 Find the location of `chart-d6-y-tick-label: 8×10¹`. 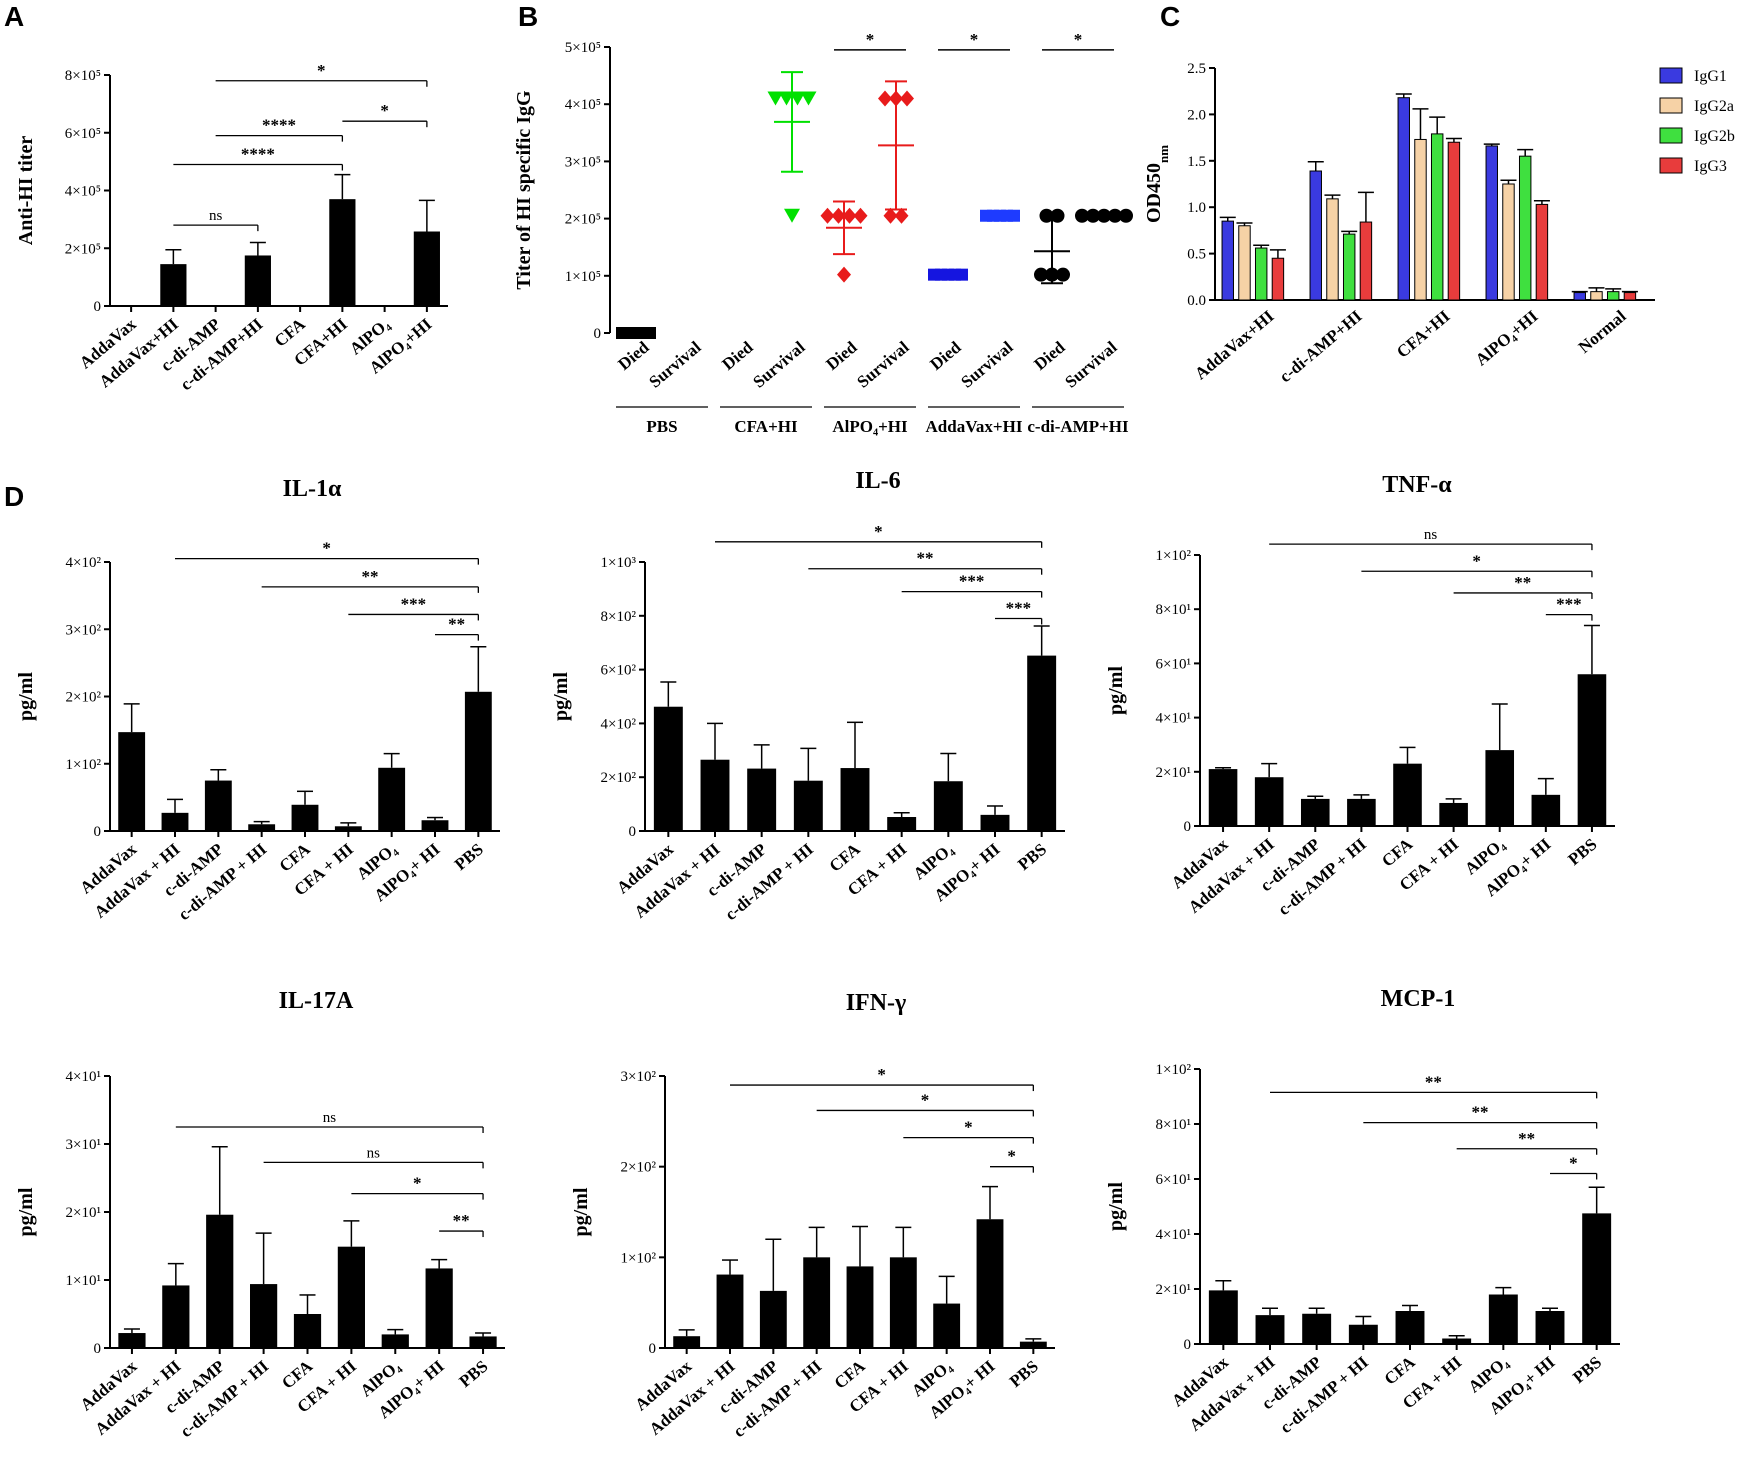

chart-d6-y-tick-label: 8×10¹ is located at coordinates (1173, 1125).